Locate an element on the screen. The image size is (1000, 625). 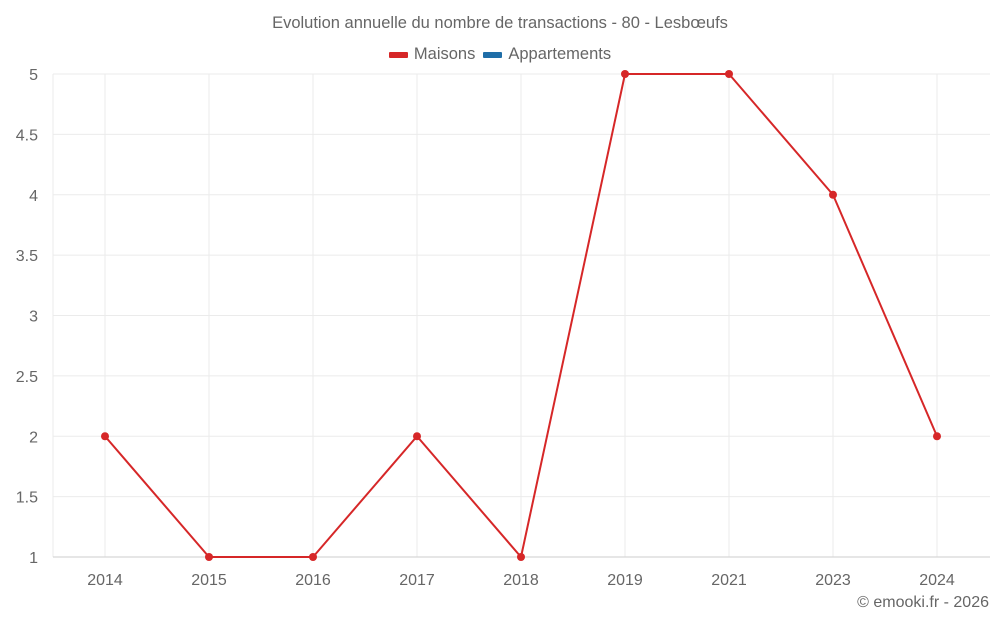
y-tick-label: 5 is located at coordinates (33, 75).